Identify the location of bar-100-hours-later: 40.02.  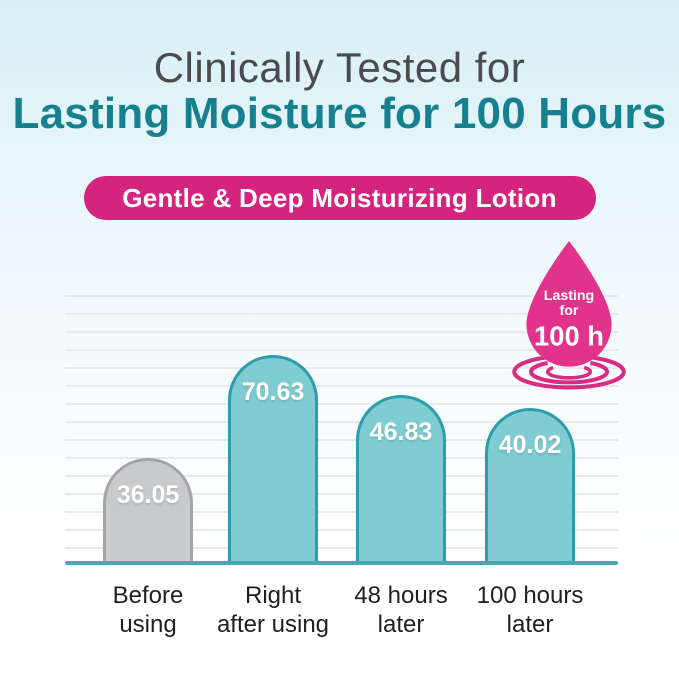
(530, 486).